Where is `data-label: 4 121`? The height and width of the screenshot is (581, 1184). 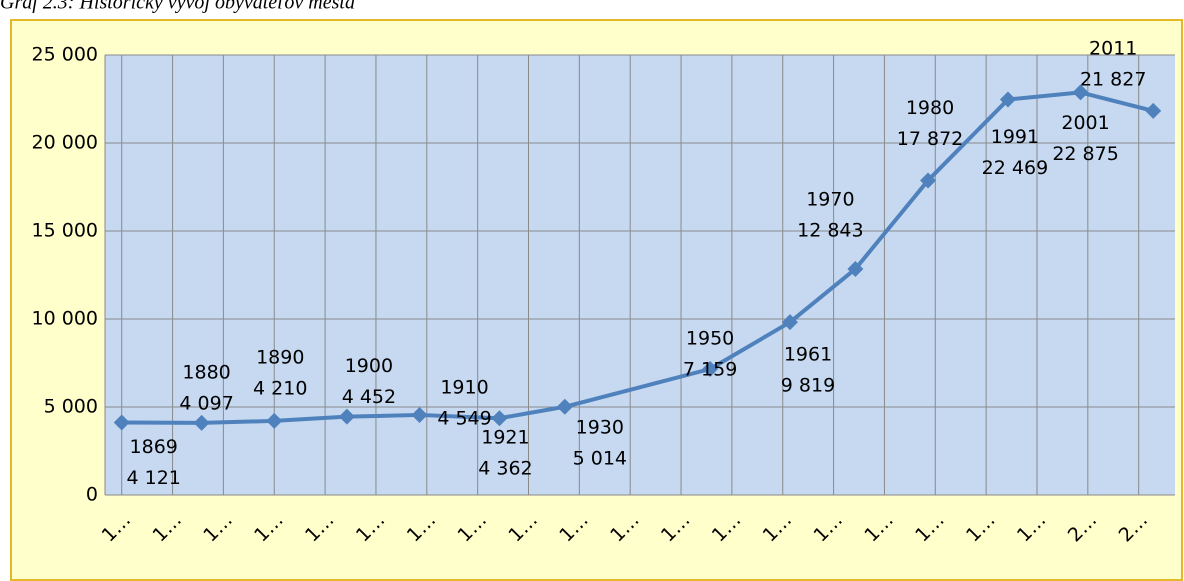 data-label: 4 121 is located at coordinates (154, 478).